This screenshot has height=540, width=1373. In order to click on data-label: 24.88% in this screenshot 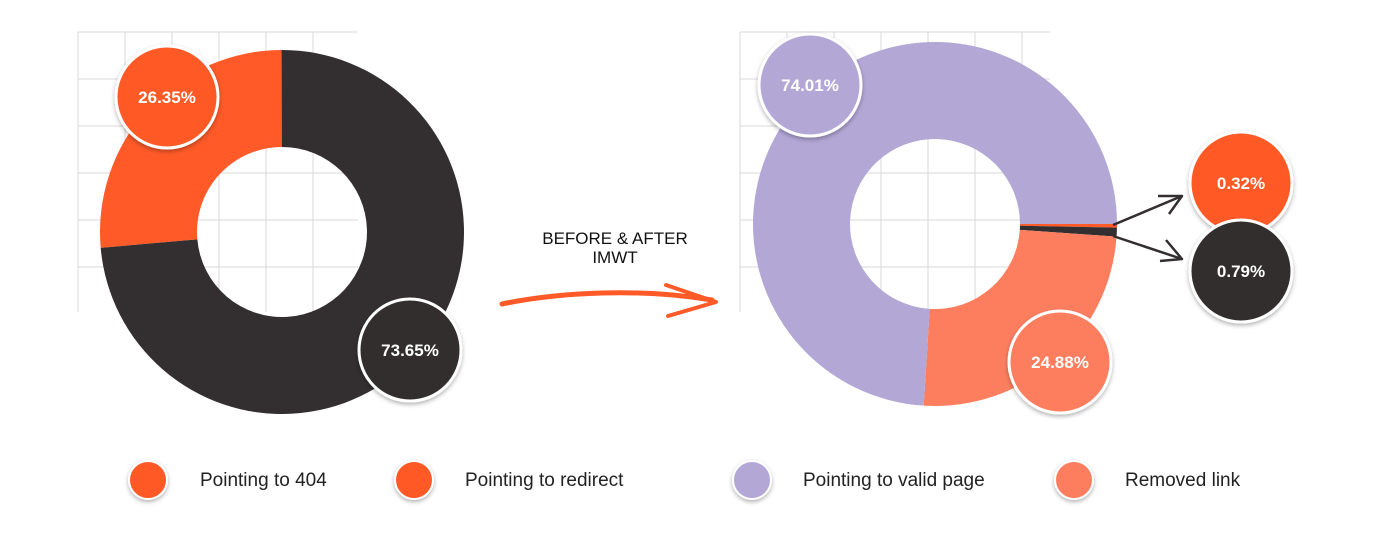, I will do `click(1060, 362)`.